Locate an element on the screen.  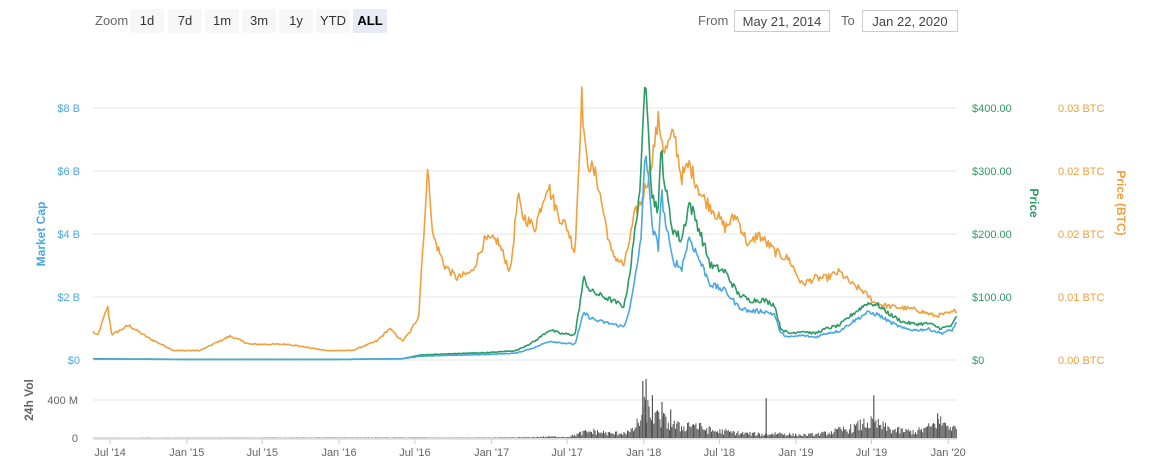
price-usd-tick-label: $0 is located at coordinates (978, 361).